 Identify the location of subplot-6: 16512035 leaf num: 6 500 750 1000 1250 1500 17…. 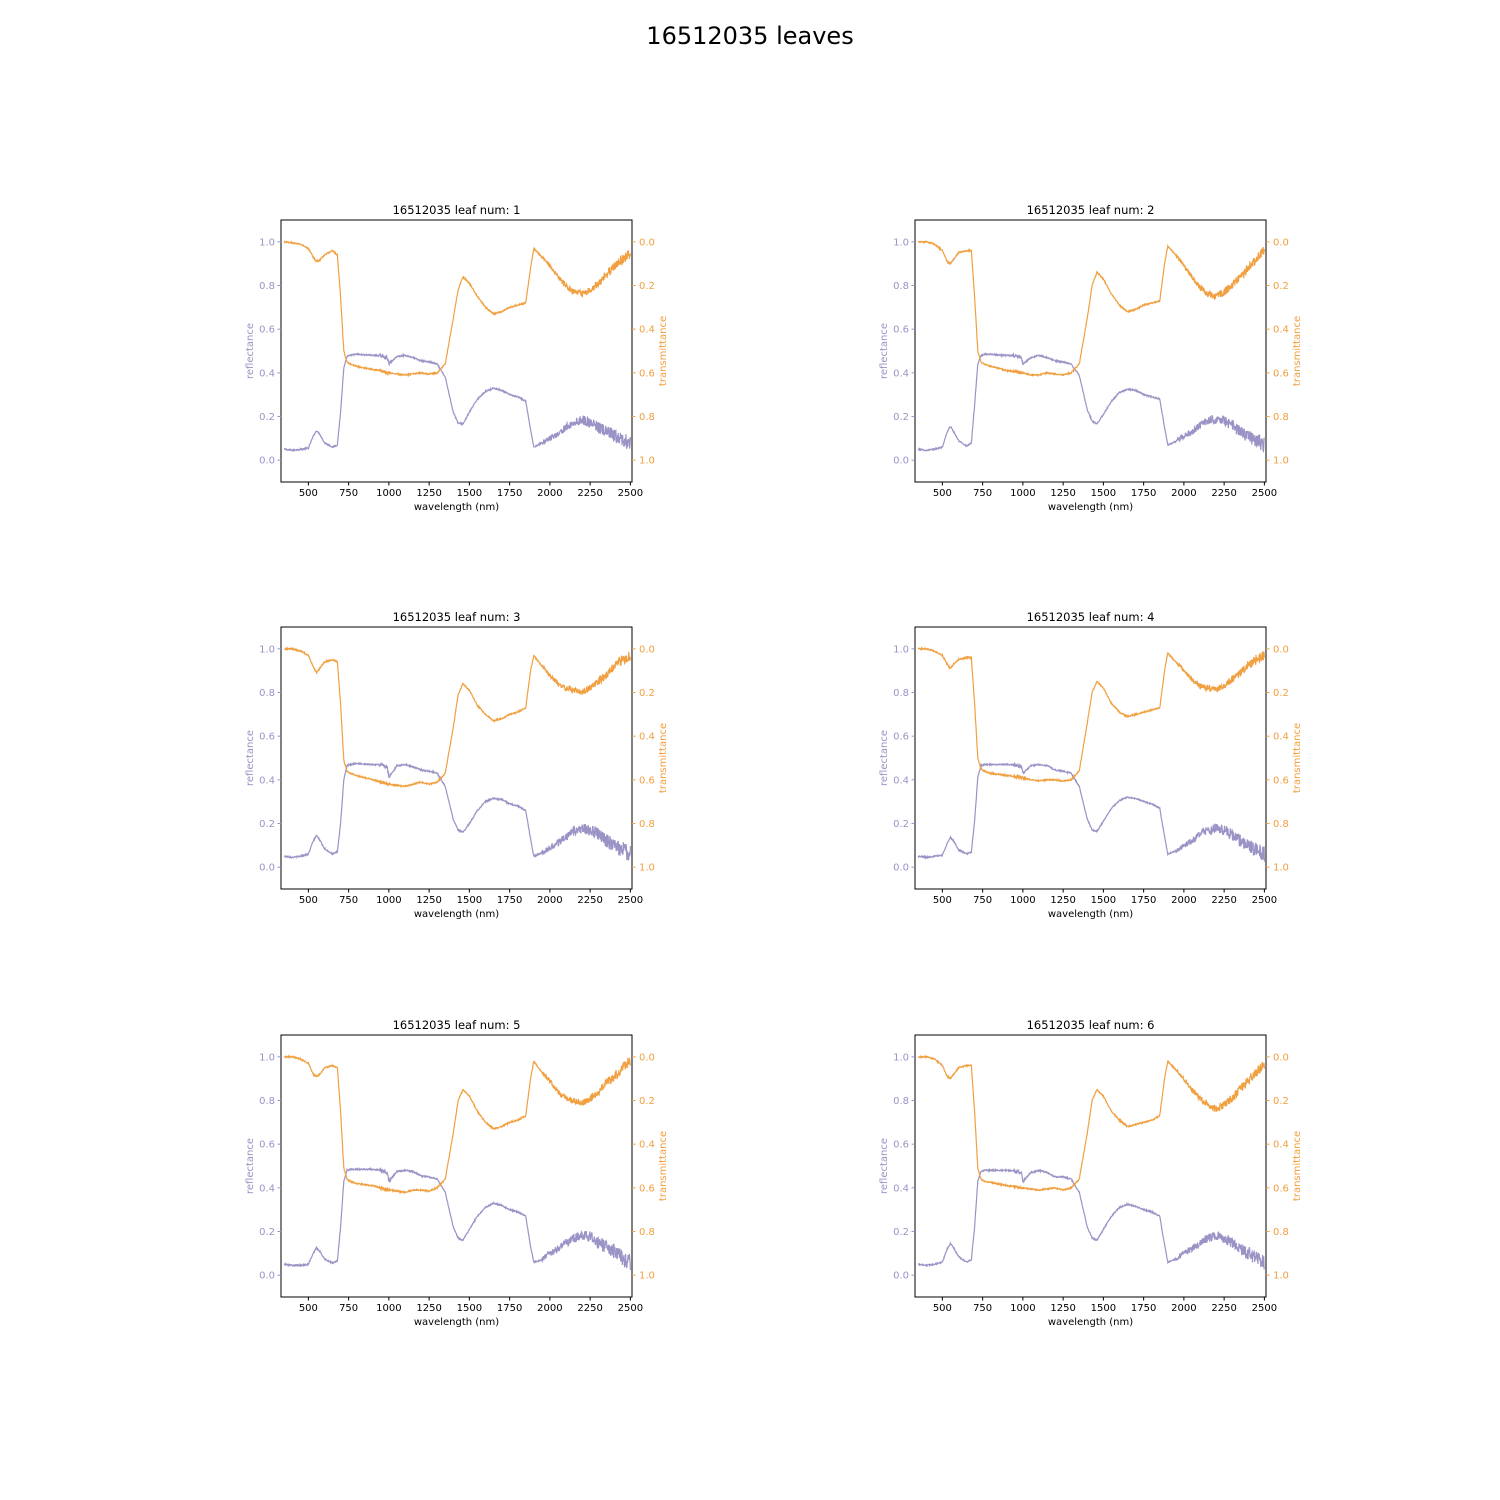
(1091, 1173).